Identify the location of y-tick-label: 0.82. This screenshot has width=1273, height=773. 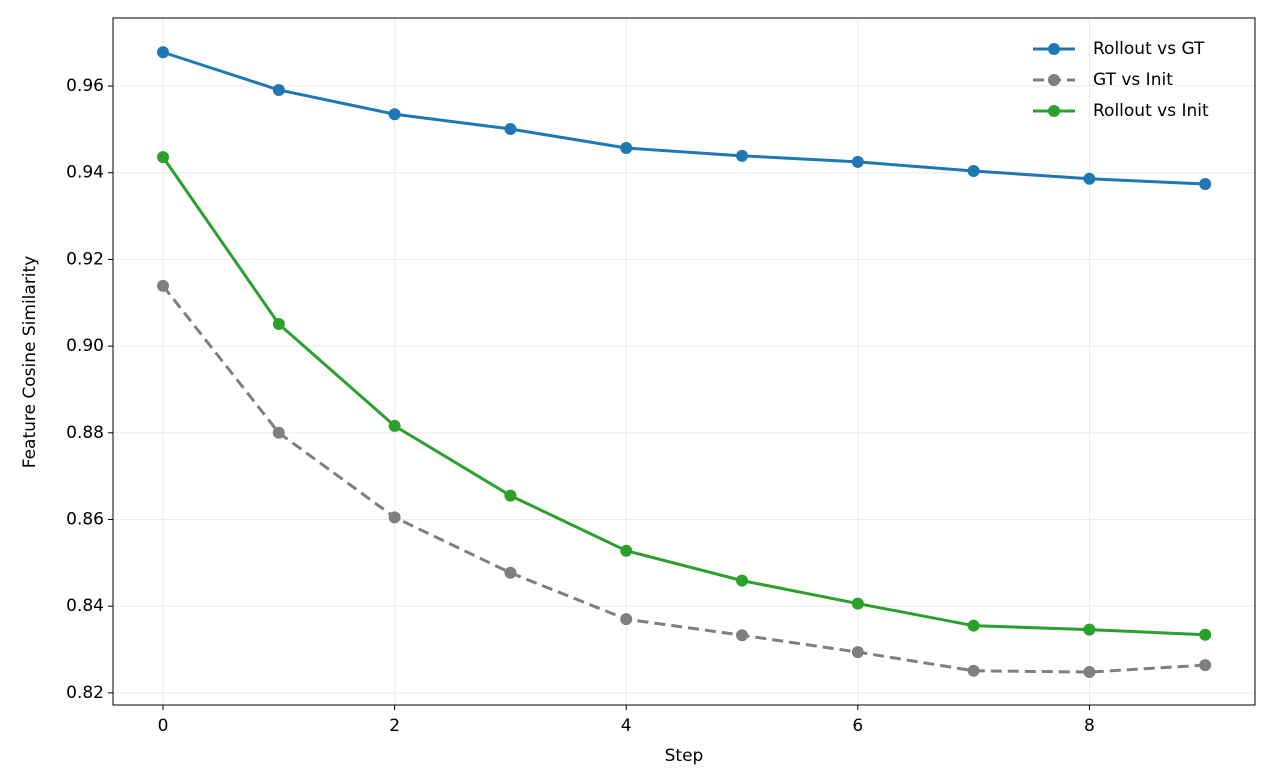
(85, 693).